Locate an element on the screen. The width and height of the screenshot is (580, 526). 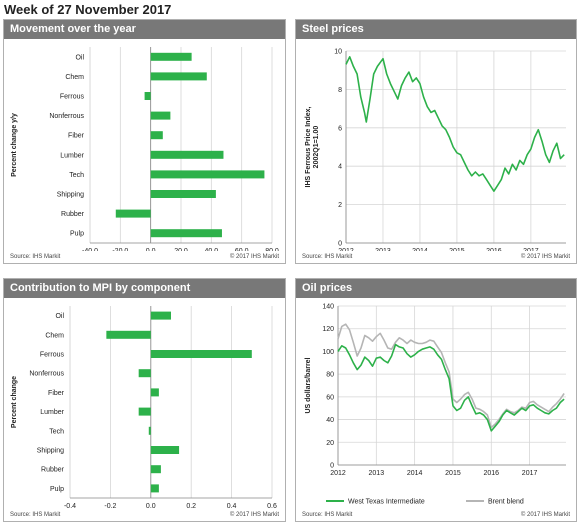
y-tick-label: 140 is located at coordinates (328, 307).